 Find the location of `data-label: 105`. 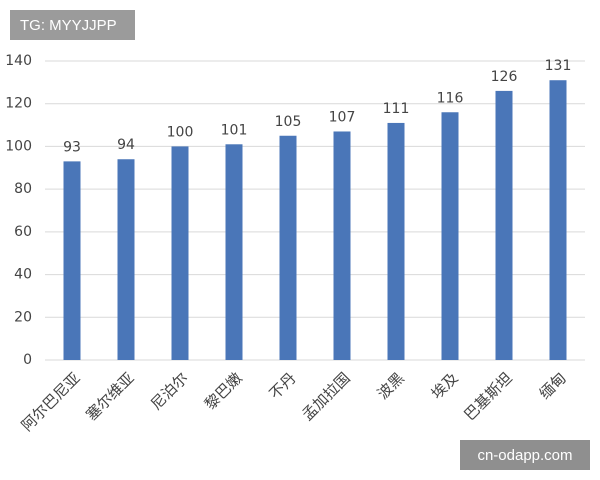

data-label: 105 is located at coordinates (288, 122).